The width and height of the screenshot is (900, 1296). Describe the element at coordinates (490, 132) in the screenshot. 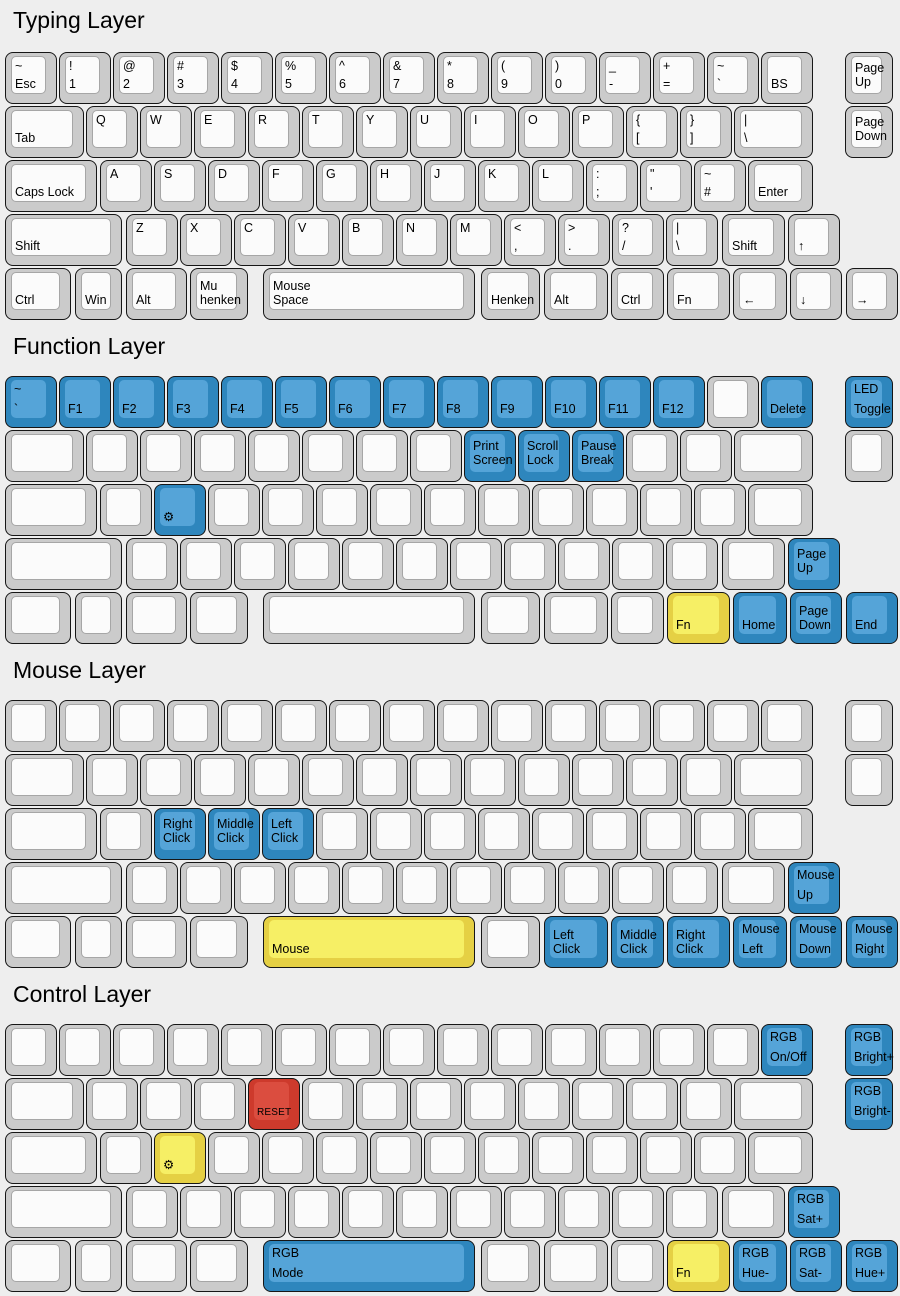

I see `key-i: I` at that location.